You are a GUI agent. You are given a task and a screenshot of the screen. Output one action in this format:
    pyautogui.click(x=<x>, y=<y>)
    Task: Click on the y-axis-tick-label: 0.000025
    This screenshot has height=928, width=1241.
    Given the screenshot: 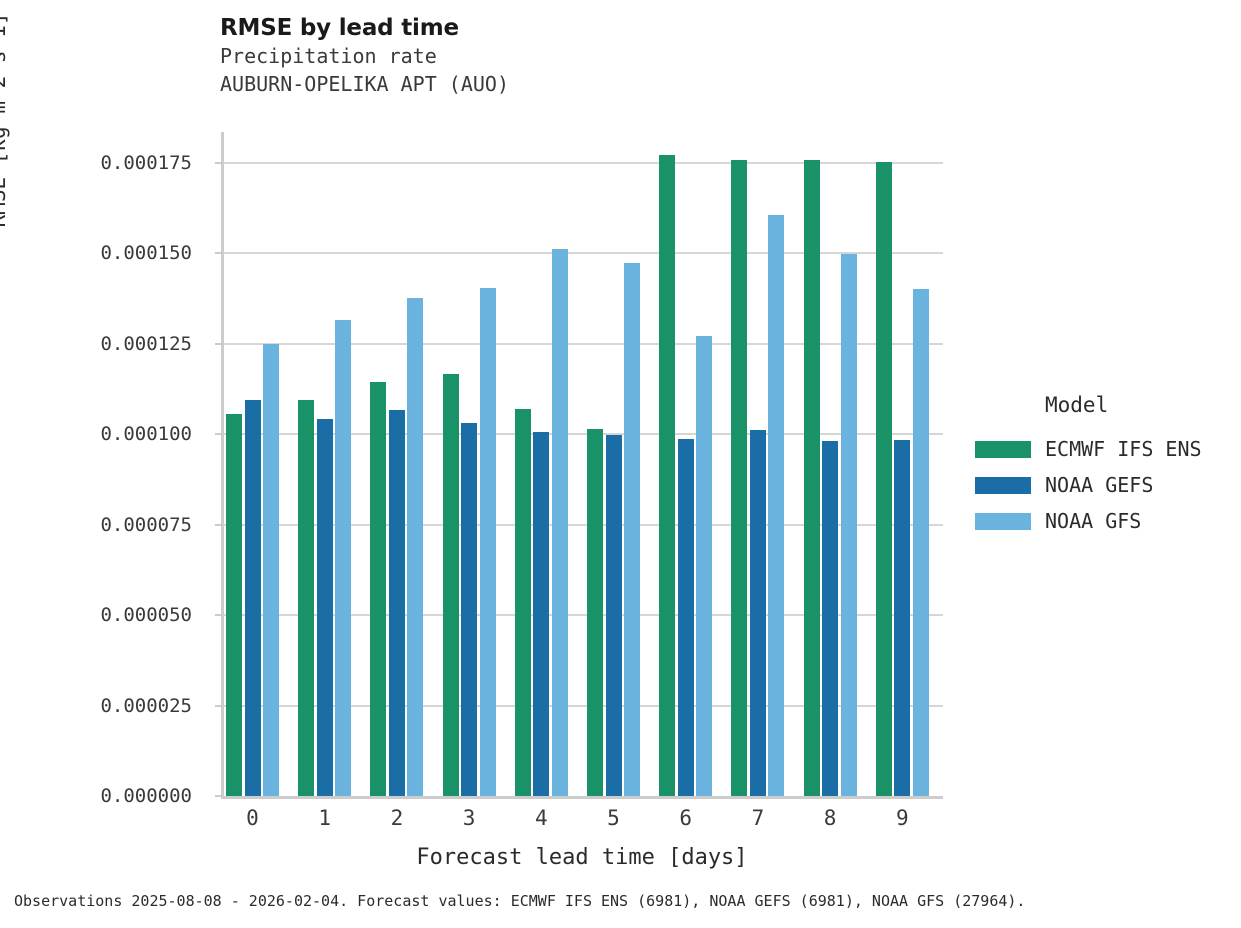 What is the action you would take?
    pyautogui.click(x=146, y=705)
    